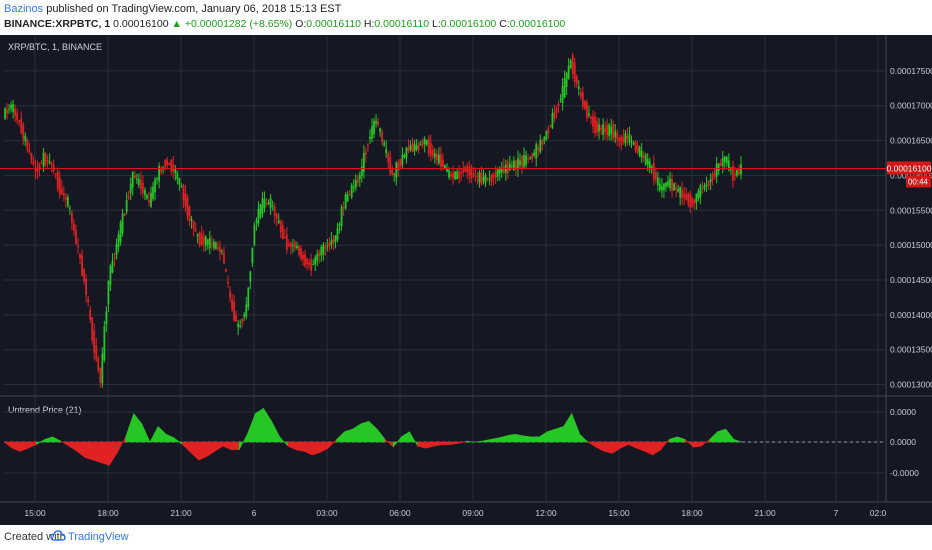 This screenshot has width=932, height=550. I want to click on low-value: 0.00016100, so click(468, 24).